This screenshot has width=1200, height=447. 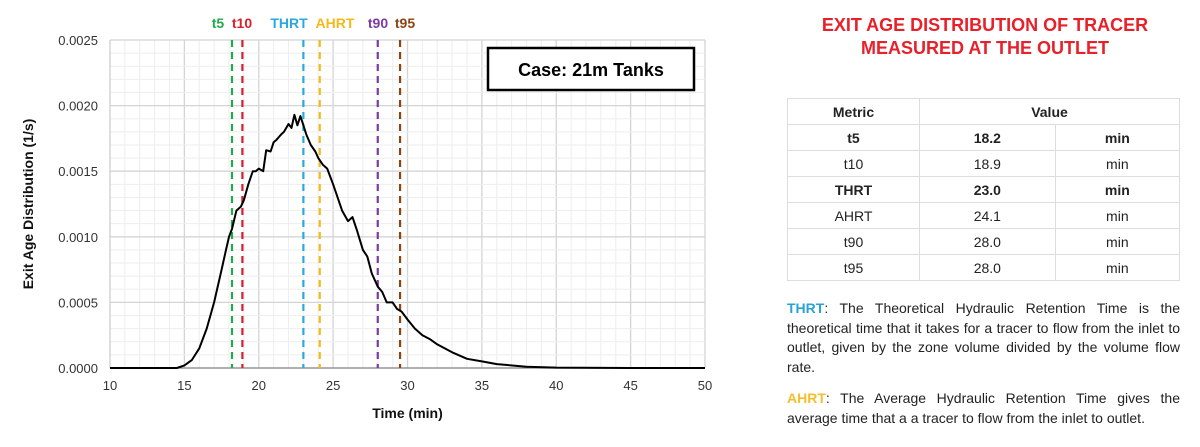 What do you see at coordinates (78, 40) in the screenshot?
I see `y-tick-label: 0.0025` at bounding box center [78, 40].